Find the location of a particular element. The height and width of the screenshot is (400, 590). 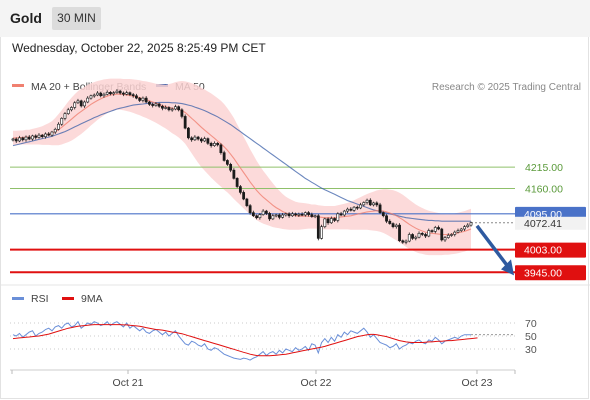

rsi-tick-70: 70 is located at coordinates (531, 324).